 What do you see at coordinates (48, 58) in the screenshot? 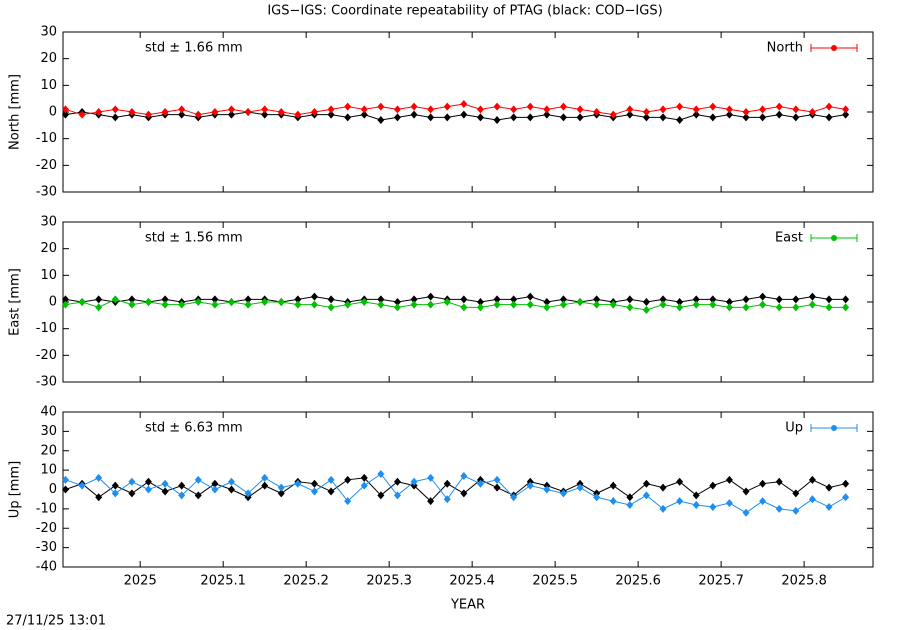
I see `y-tick-label: 20` at bounding box center [48, 58].